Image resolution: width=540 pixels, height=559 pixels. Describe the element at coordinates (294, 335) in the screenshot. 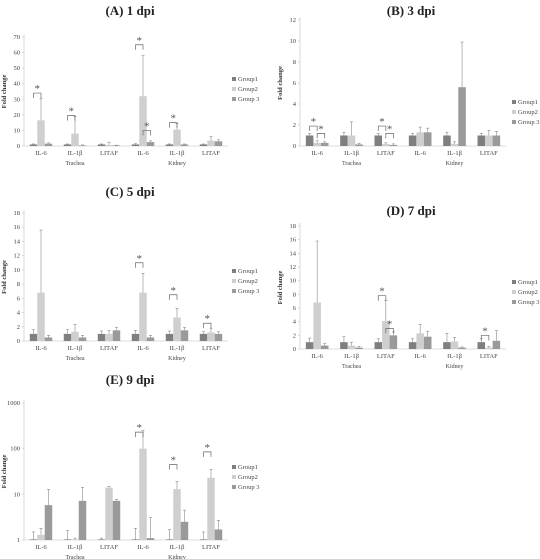

I see `y-tick-label: 2` at that location.